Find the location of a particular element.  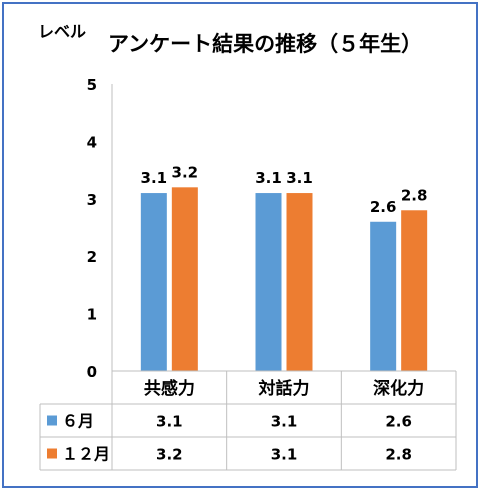

data-label: 2.8 is located at coordinates (414, 195).